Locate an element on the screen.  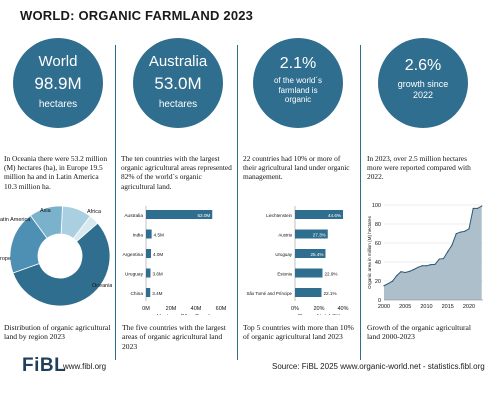
series-line is located at coordinates (432, 246).